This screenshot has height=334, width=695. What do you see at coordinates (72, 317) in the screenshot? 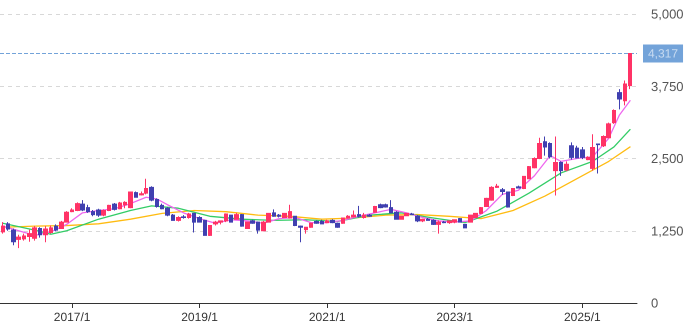
I see `x-tick-label: 2017/1` at bounding box center [72, 317].